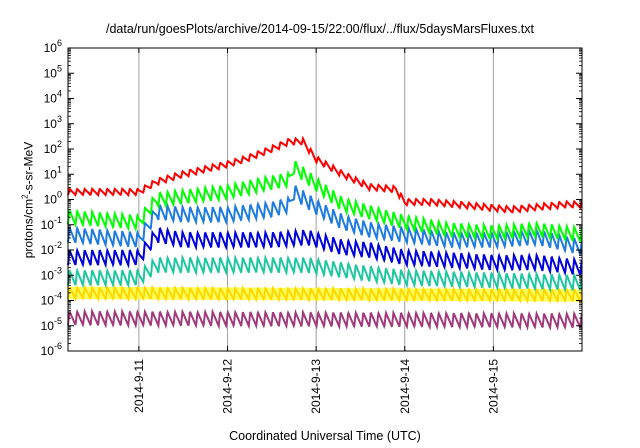  What do you see at coordinates (28, 228) in the screenshot?
I see `y-axis-label-part1: protons/cm` at bounding box center [28, 228].